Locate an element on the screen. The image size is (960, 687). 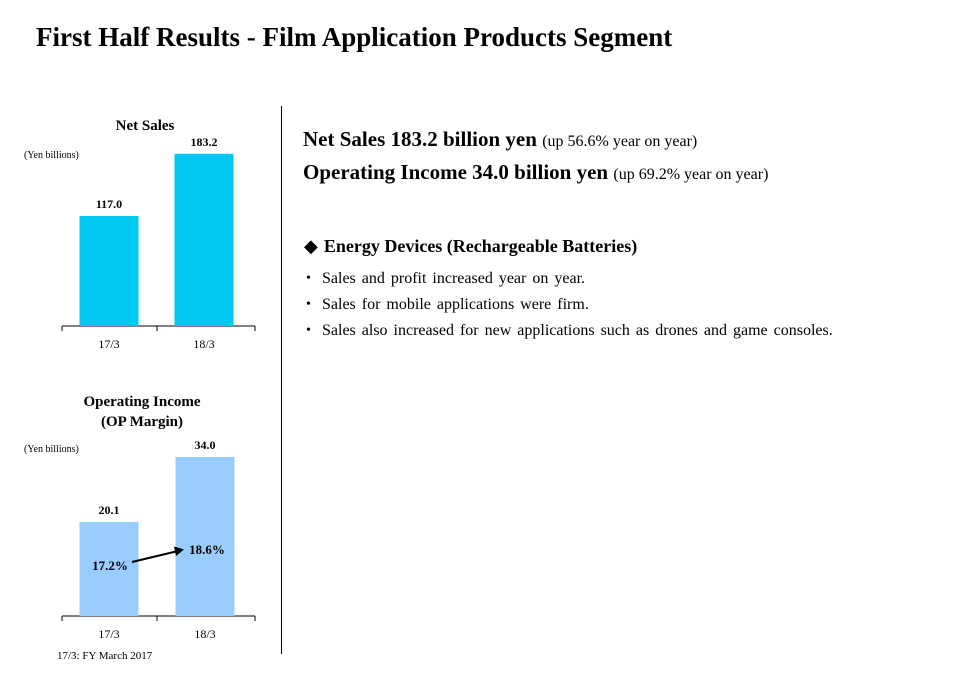
bullet-item: Sales for mobile applications were firm. is located at coordinates (606, 305).